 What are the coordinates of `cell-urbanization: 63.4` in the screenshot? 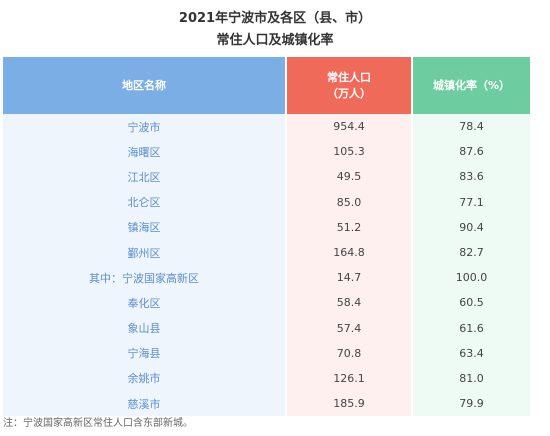 It's located at (471, 353).